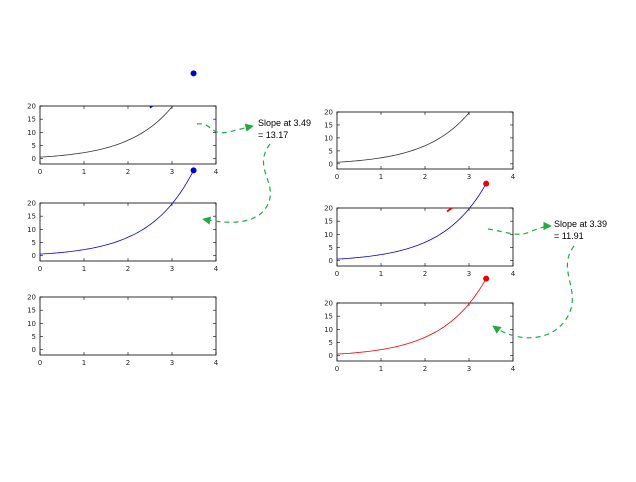 The image size is (636, 482). I want to click on arrow-right-out, so click(519, 228).